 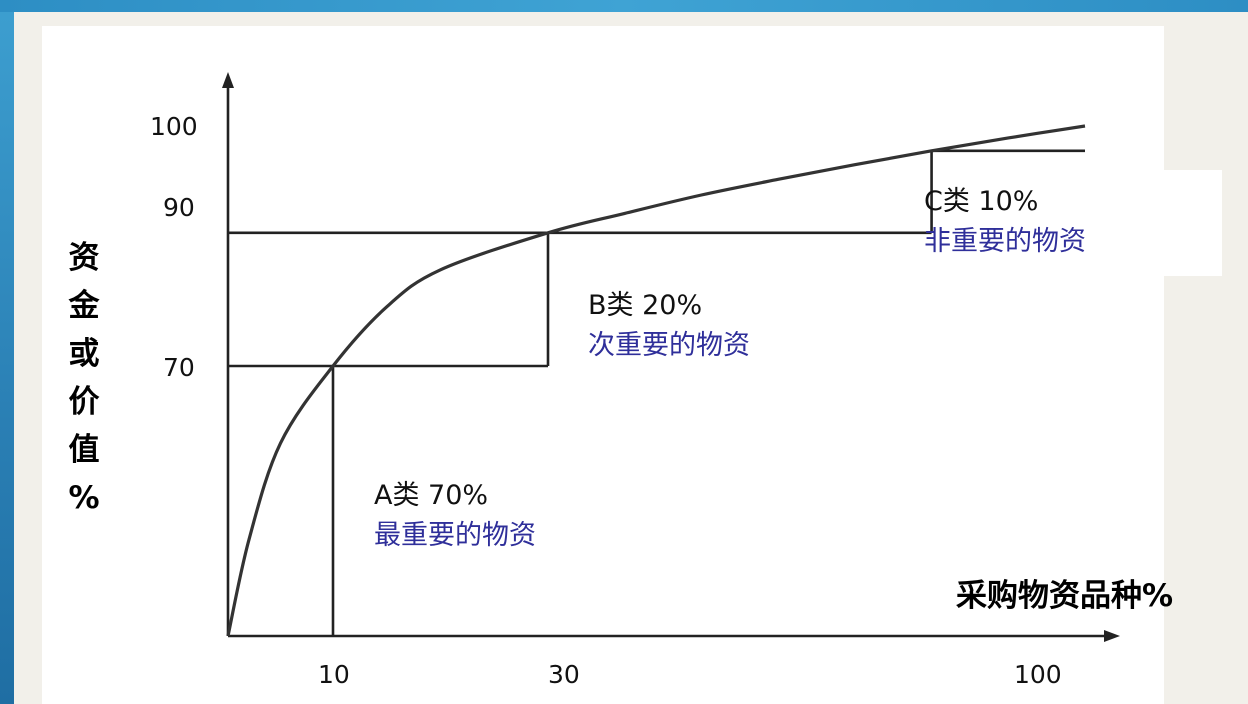 I want to click on y-axis-label-char: 资, so click(x=84, y=258).